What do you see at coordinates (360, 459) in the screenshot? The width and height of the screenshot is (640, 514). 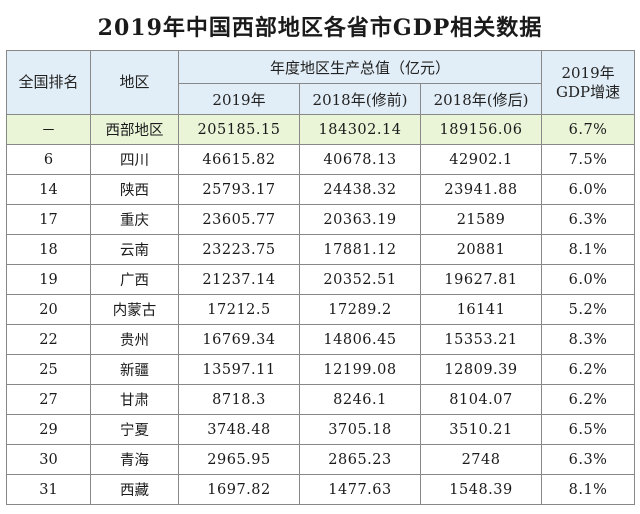 I see `cell-gdp-2018-before: 2865.23` at bounding box center [360, 459].